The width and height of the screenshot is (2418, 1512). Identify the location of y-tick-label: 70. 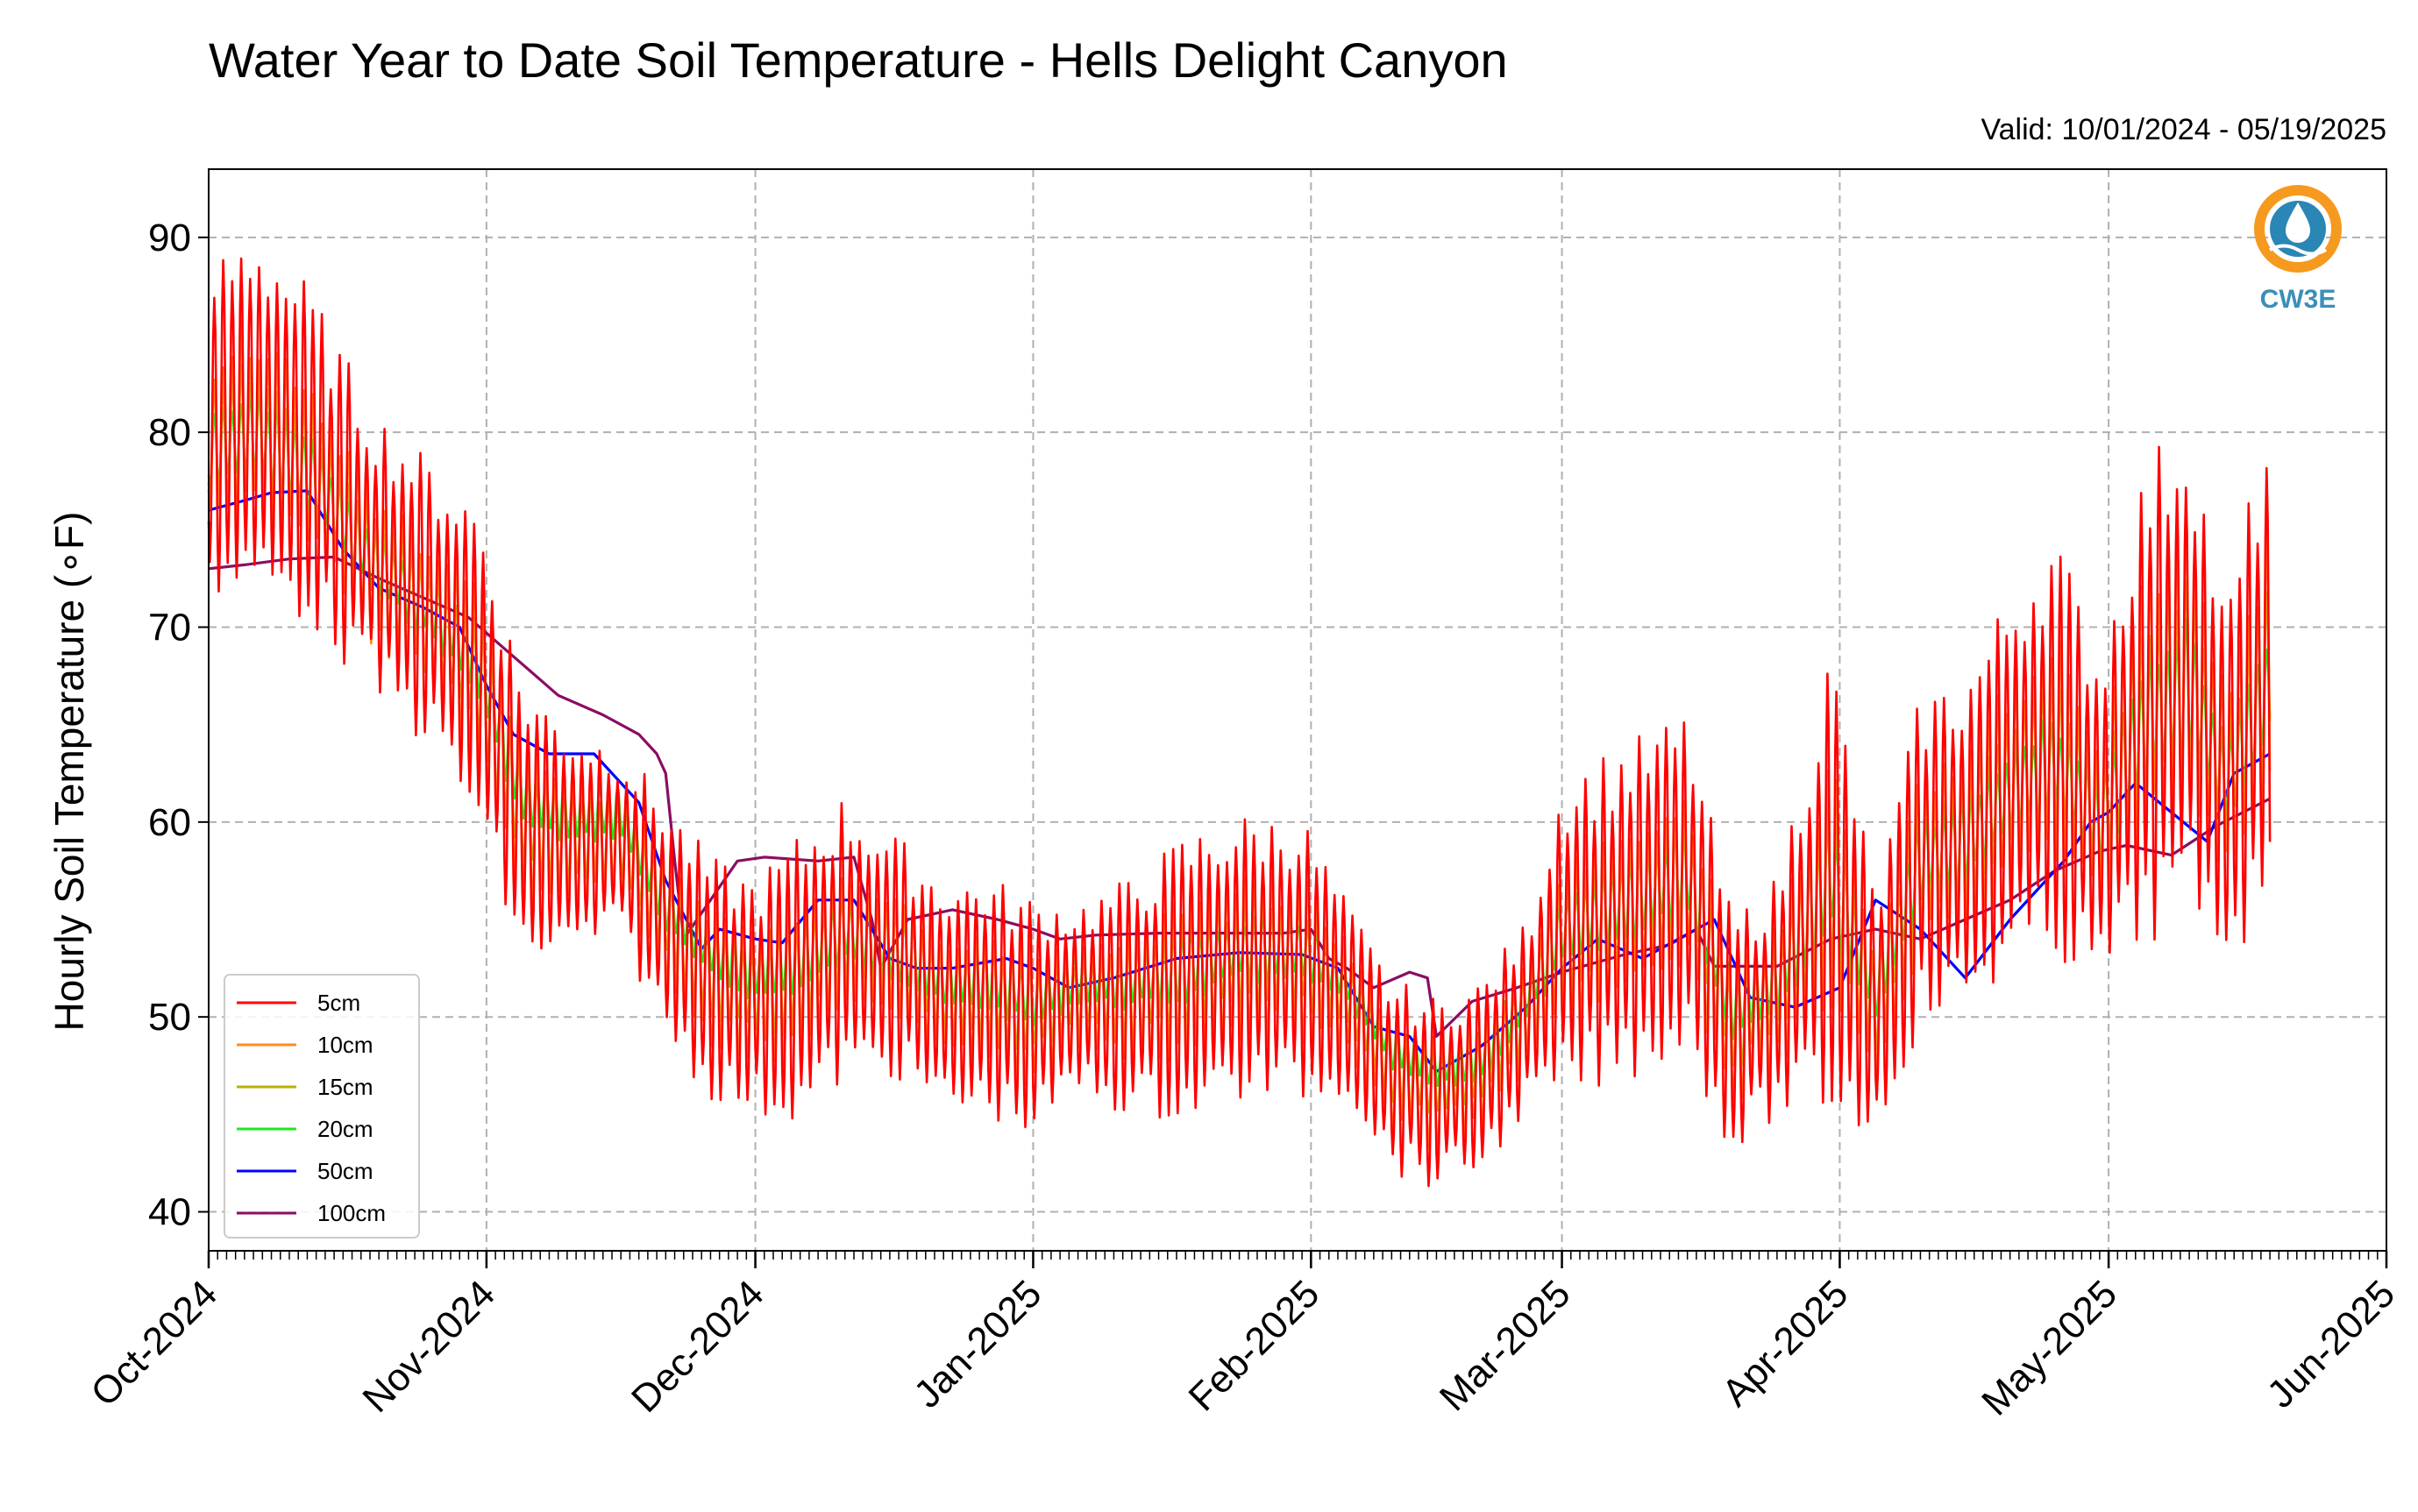
(169, 628).